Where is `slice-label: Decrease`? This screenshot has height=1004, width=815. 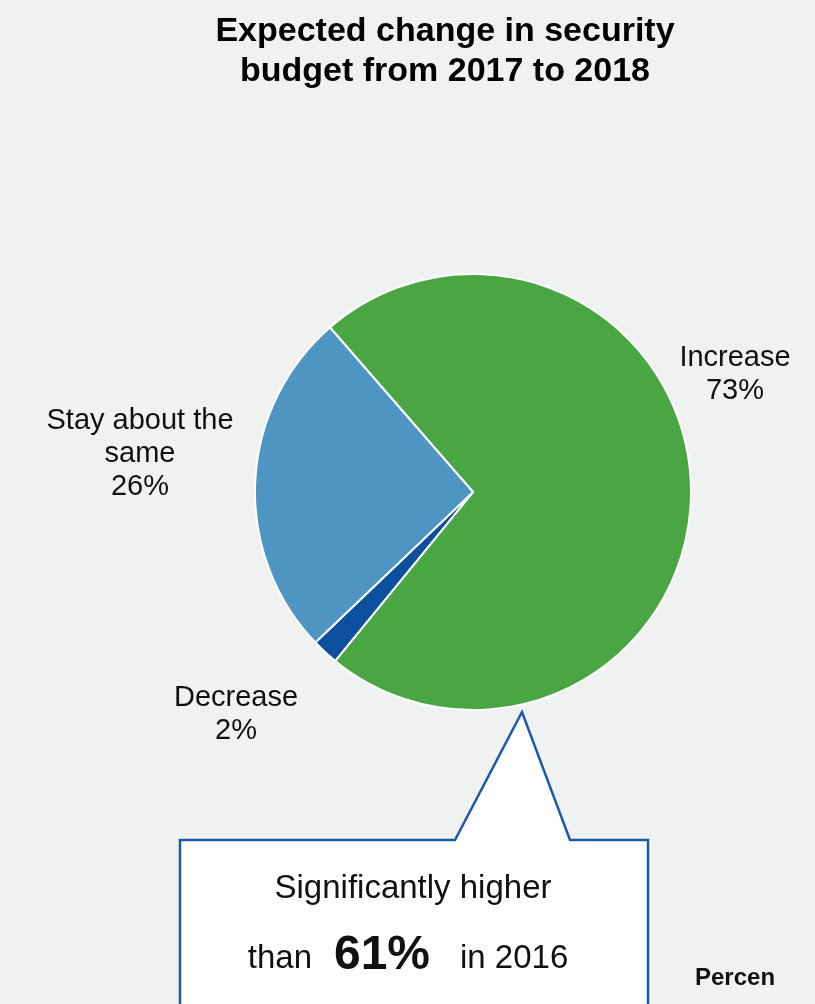
slice-label: Decrease is located at coordinates (236, 696).